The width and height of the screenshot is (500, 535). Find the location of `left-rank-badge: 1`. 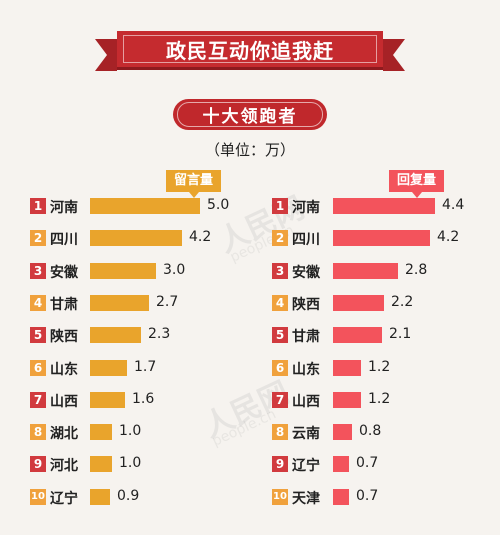

left-rank-badge: 1 is located at coordinates (38, 206).